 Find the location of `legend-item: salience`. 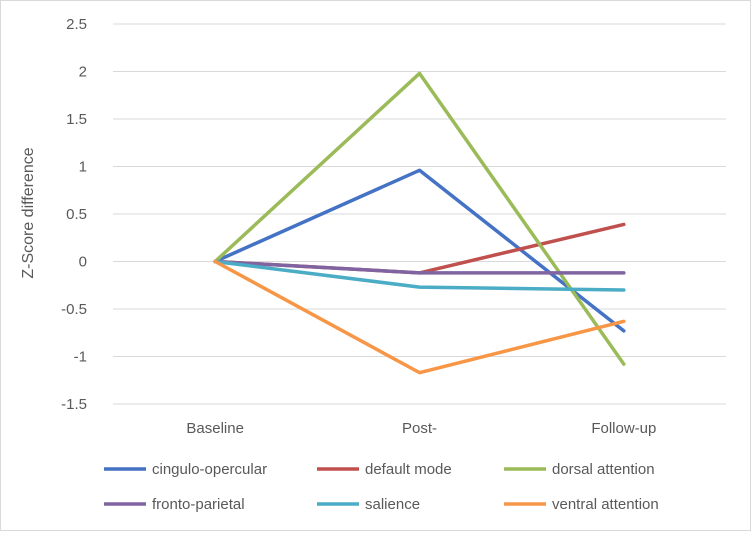

legend-item: salience is located at coordinates (368, 504).